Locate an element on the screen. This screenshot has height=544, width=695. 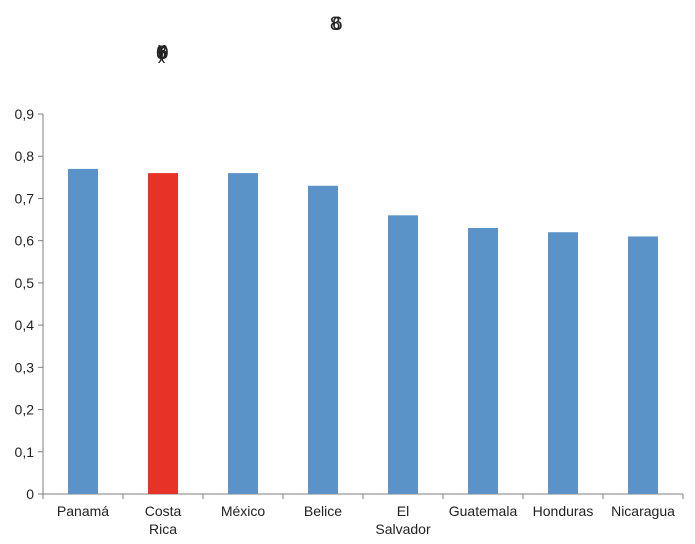
y-axis-tick-label: 0,1 is located at coordinates (25, 452).